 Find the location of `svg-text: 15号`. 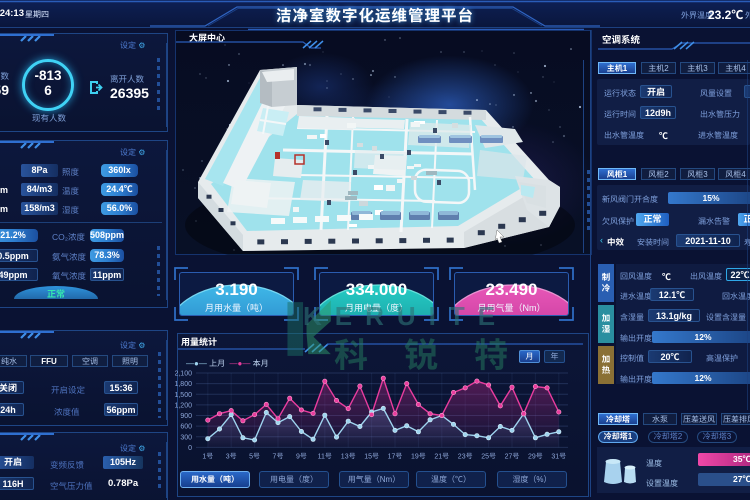

svg-text: 15号 is located at coordinates (371, 456).